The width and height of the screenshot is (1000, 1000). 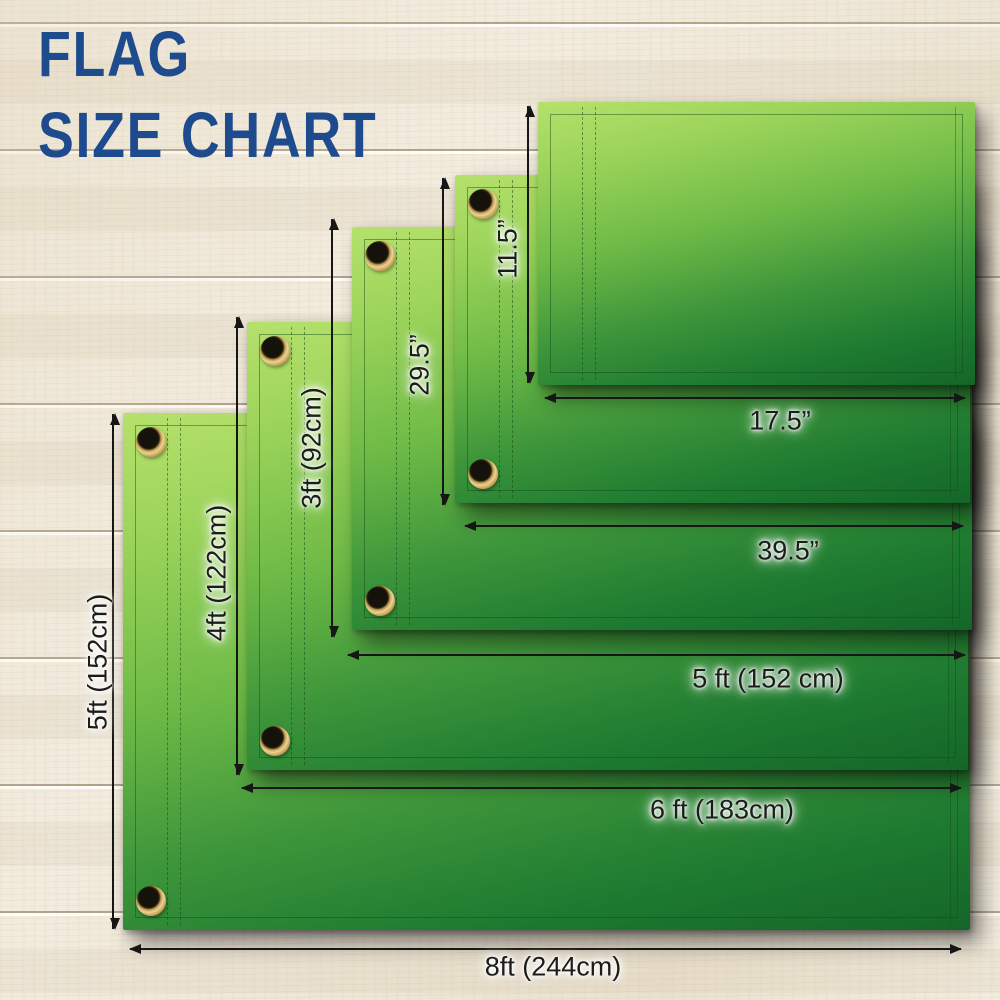 I want to click on title-line-2: SIZE CHART, so click(x=208, y=135).